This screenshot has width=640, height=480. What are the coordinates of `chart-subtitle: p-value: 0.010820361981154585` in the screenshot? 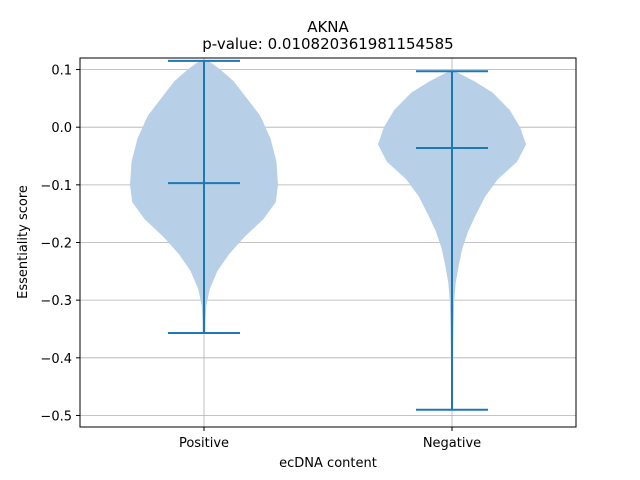 It's located at (327, 44).